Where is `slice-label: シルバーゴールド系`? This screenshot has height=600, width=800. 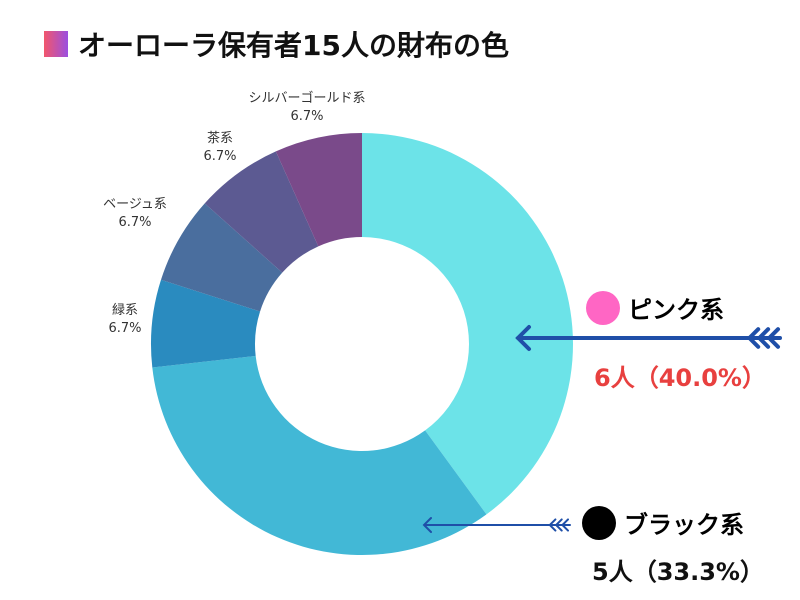
slice-label: シルバーゴールド系 is located at coordinates (307, 98).